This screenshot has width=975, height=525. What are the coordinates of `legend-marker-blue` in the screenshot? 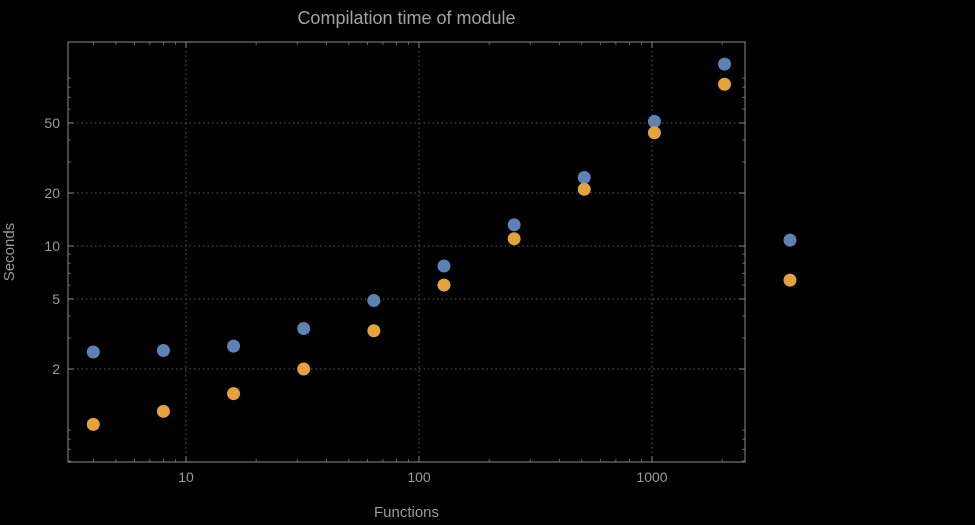 It's located at (790, 240).